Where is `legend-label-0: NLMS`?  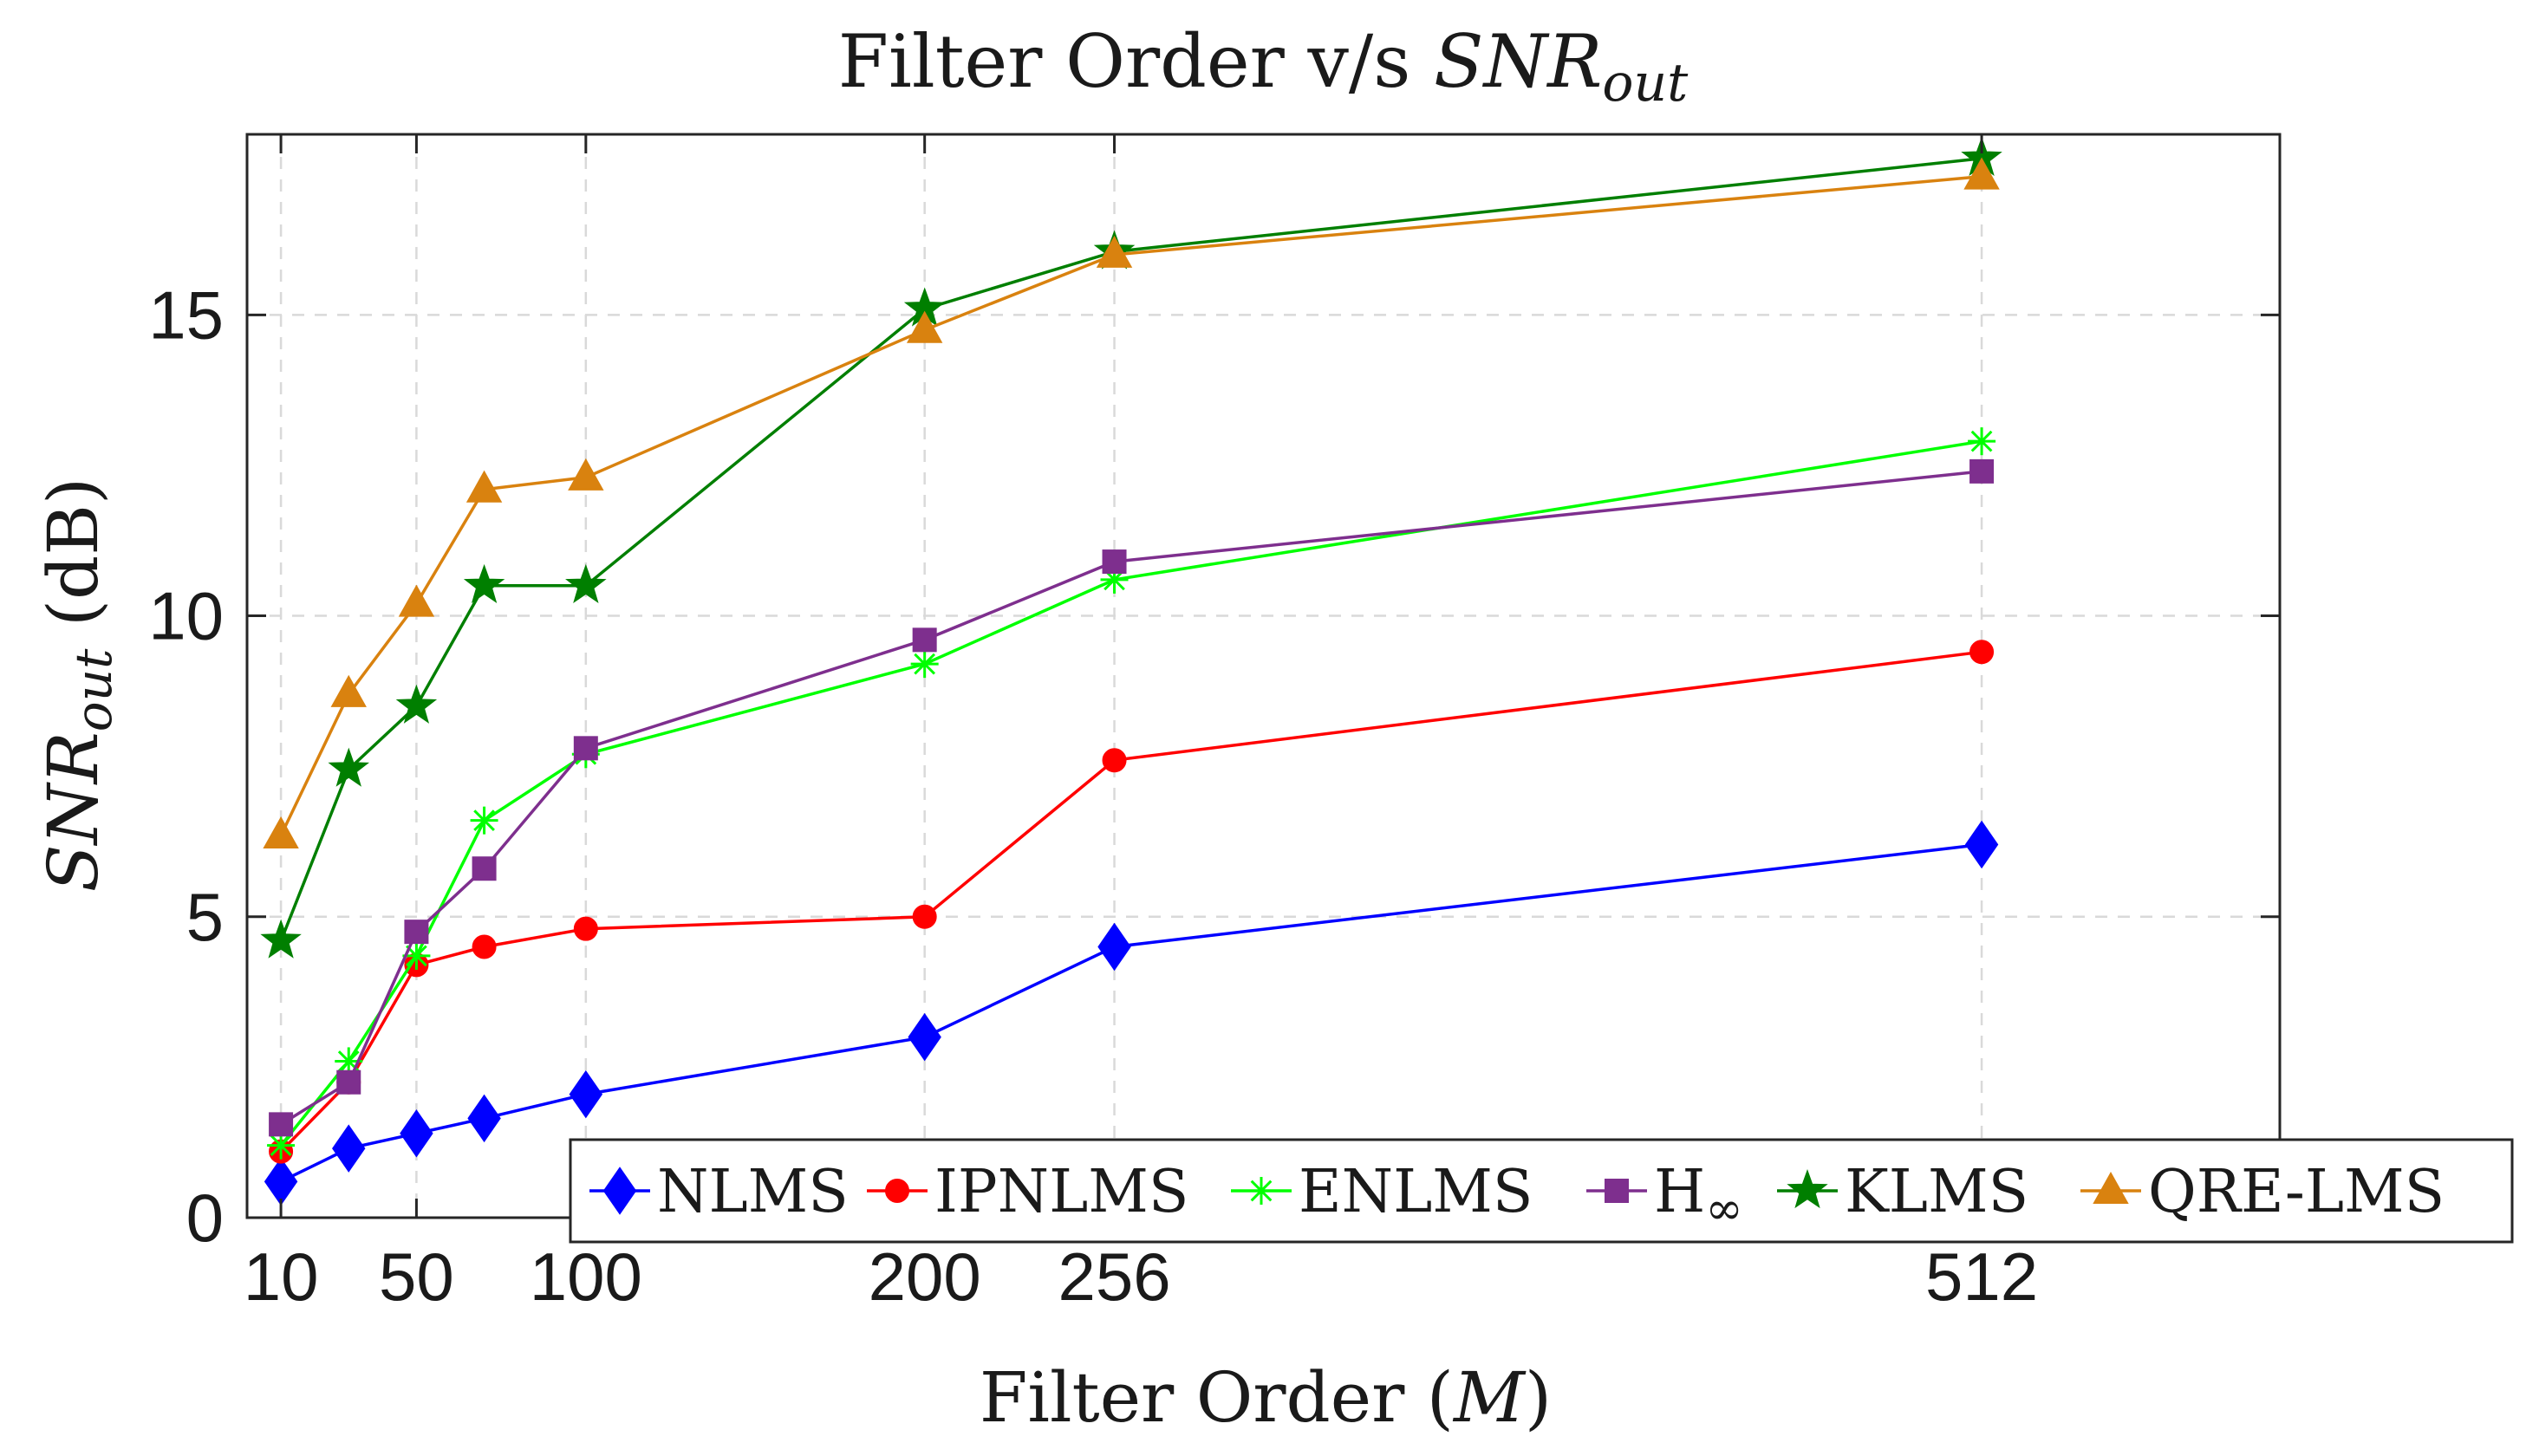
legend-label-0: NLMS is located at coordinates (753, 1192).